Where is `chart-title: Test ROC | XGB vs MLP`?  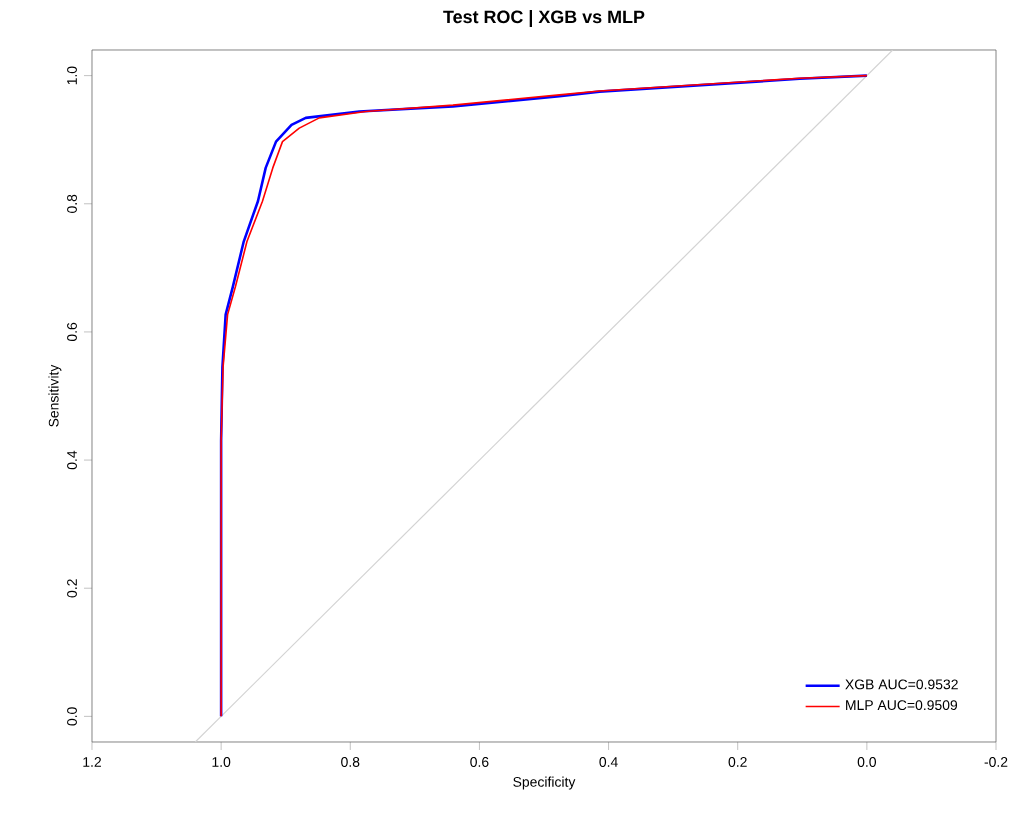
chart-title: Test ROC | XGB vs MLP is located at coordinates (544, 19).